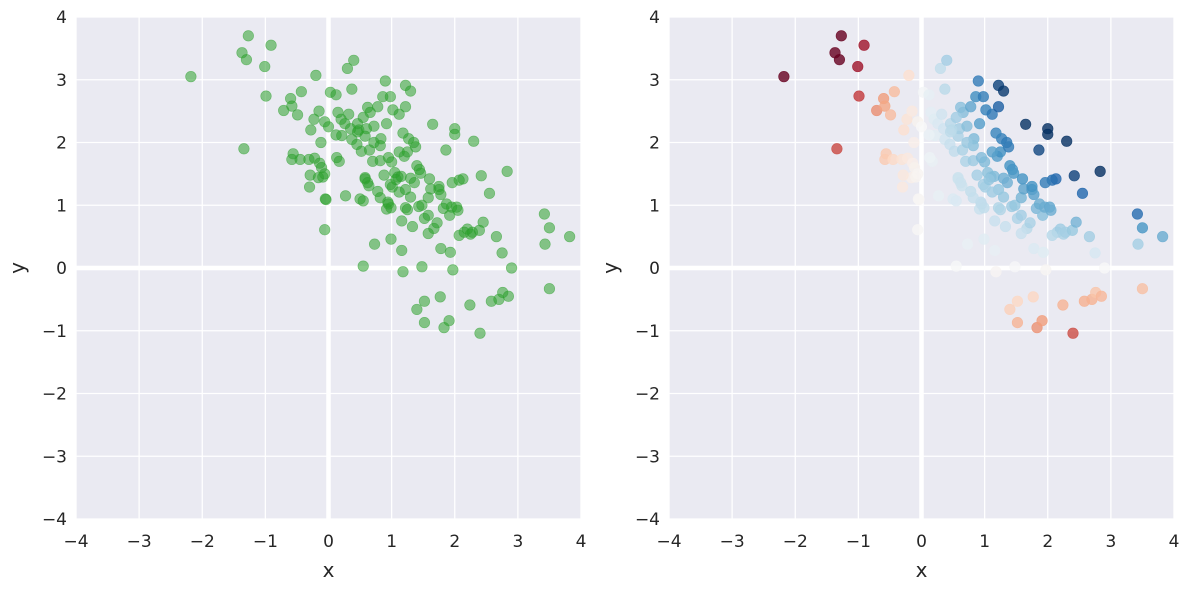 This screenshot has height=589, width=1189. I want to click on y-tick-label: −2, so click(647, 395).